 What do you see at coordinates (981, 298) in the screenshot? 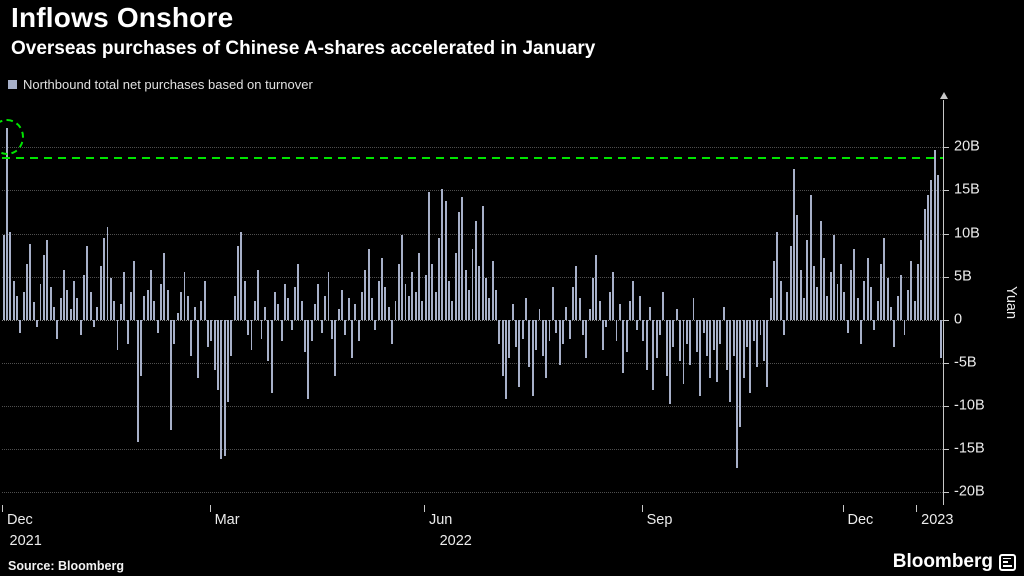
I see `y-axis: 20B 15B 10B 5B 0 -5B -10B -15B -20B` at bounding box center [981, 298].